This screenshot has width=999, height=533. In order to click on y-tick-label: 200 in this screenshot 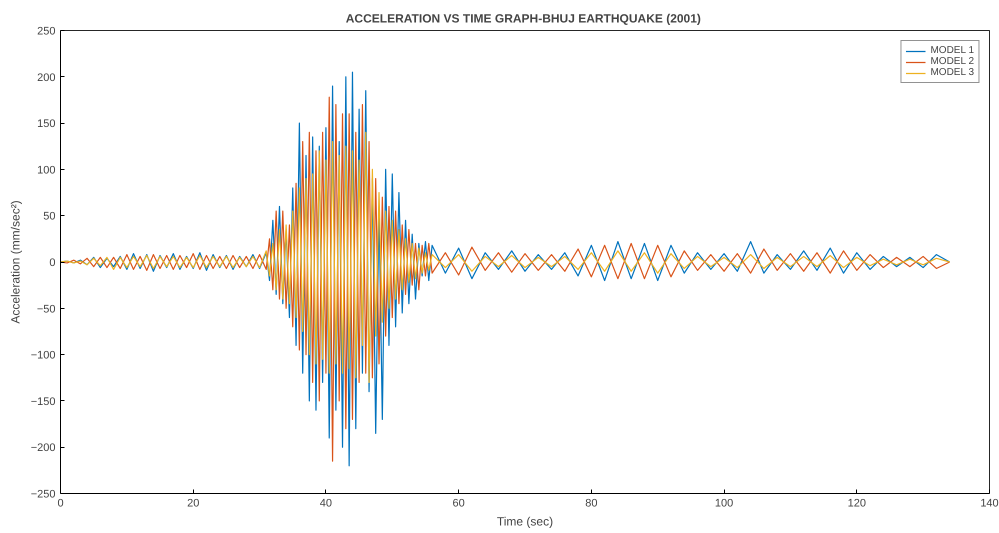, I will do `click(46, 78)`.